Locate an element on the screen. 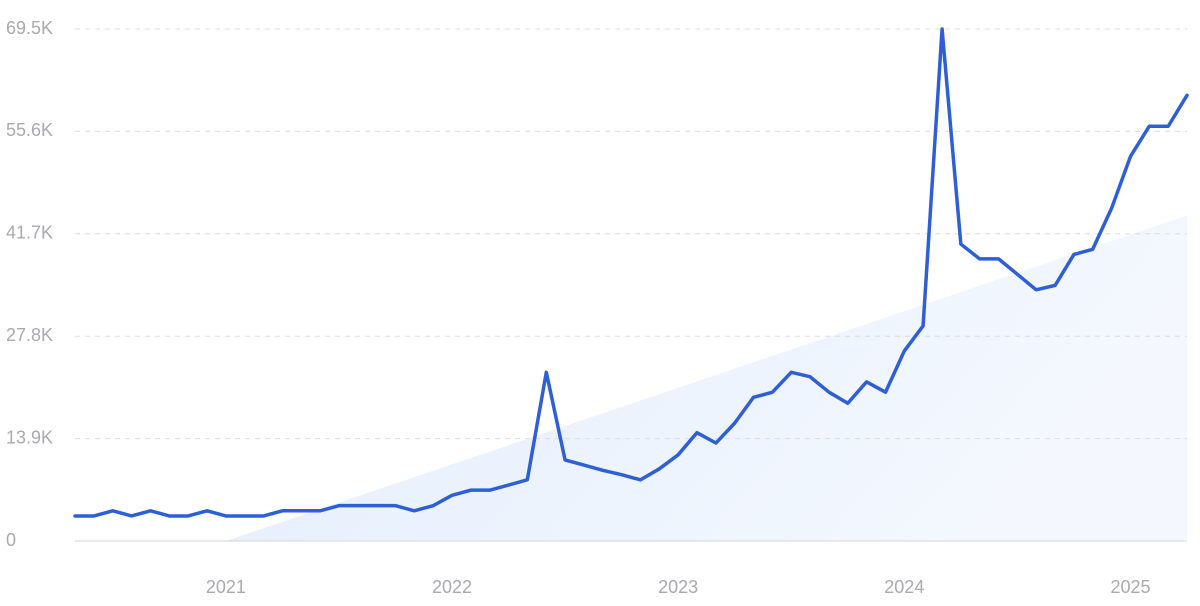 The width and height of the screenshot is (1200, 606). x-tick-label: 2025 is located at coordinates (1130, 587).